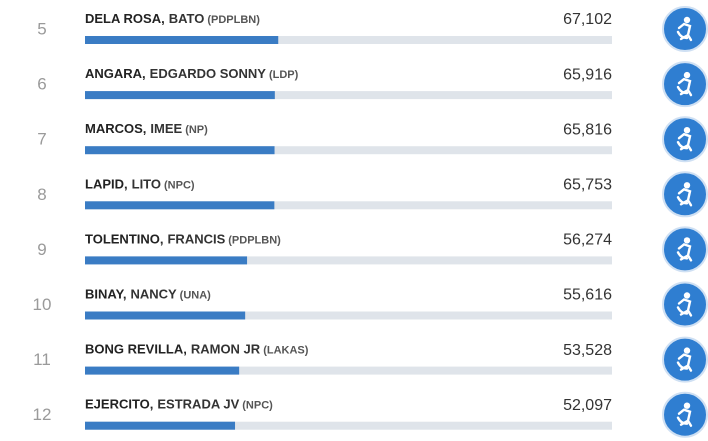 Image resolution: width=708 pixels, height=441 pixels. Describe the element at coordinates (41, 249) in the screenshot. I see `rank: 9` at that location.